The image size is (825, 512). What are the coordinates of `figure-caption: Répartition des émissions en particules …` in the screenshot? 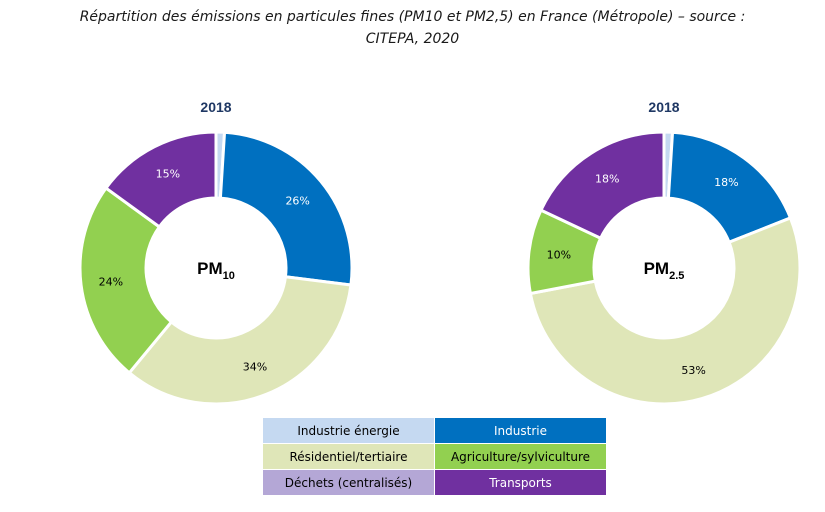 It's located at (412, 28).